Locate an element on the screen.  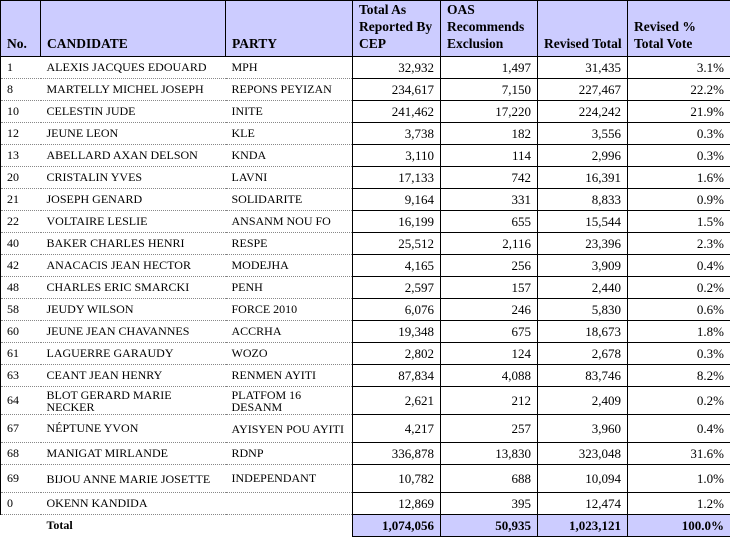
row-revised-total: 227,467 is located at coordinates (582, 89).